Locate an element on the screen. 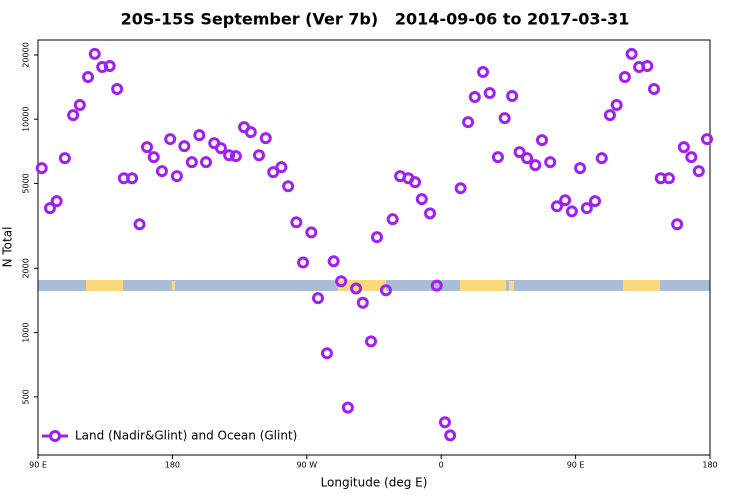 The image size is (750, 504). y-tick-label: 500 is located at coordinates (26, 396).